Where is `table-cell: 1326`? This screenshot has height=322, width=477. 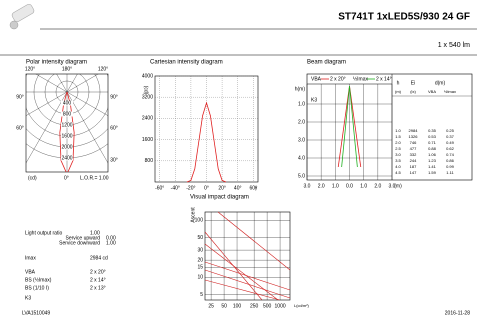 table-cell: 1326 is located at coordinates (414, 136).